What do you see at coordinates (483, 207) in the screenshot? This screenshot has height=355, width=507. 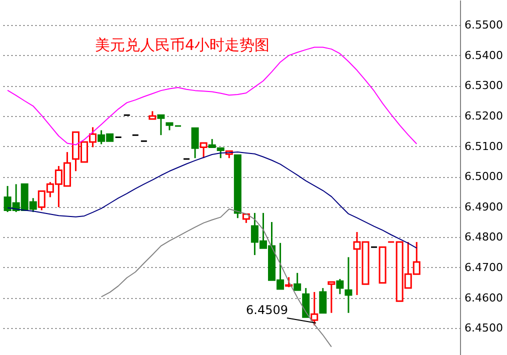 I see `y-tick-label: 6.4900` at bounding box center [483, 207].